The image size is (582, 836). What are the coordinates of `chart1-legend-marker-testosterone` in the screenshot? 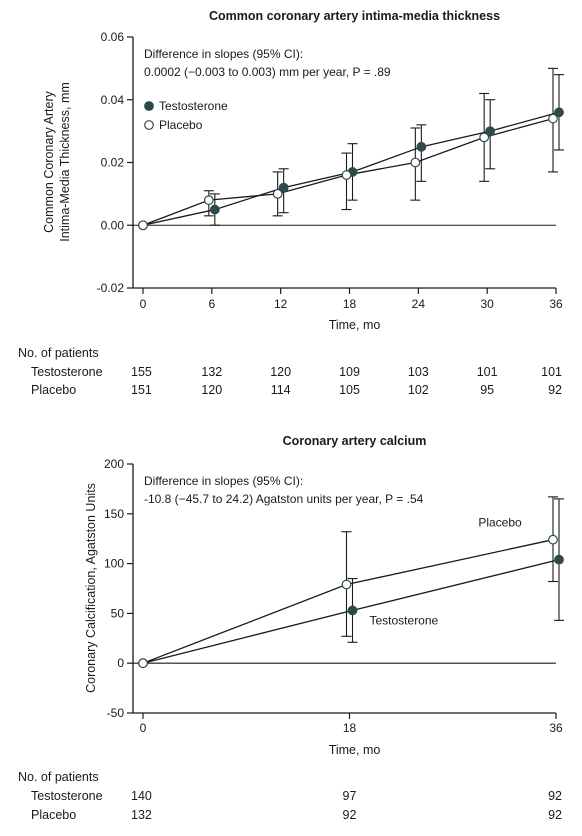 It's located at (149, 106).